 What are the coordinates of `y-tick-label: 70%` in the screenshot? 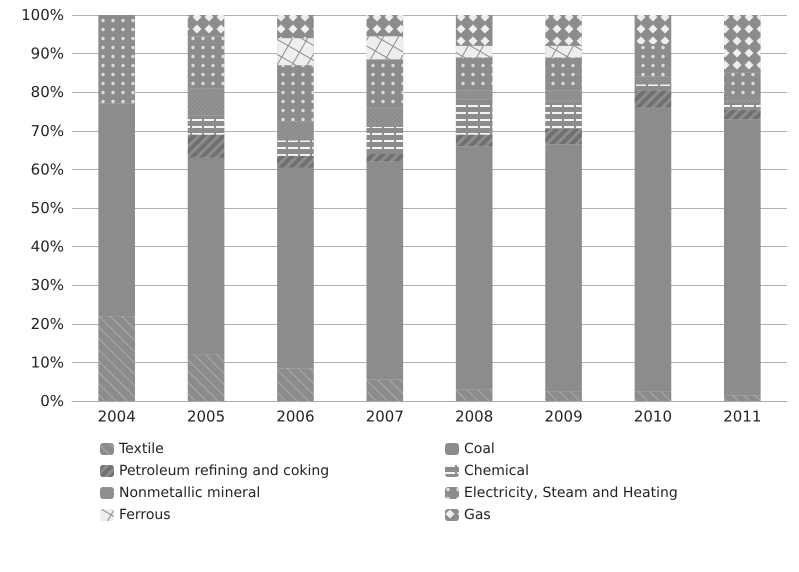 It's located at (47, 131).